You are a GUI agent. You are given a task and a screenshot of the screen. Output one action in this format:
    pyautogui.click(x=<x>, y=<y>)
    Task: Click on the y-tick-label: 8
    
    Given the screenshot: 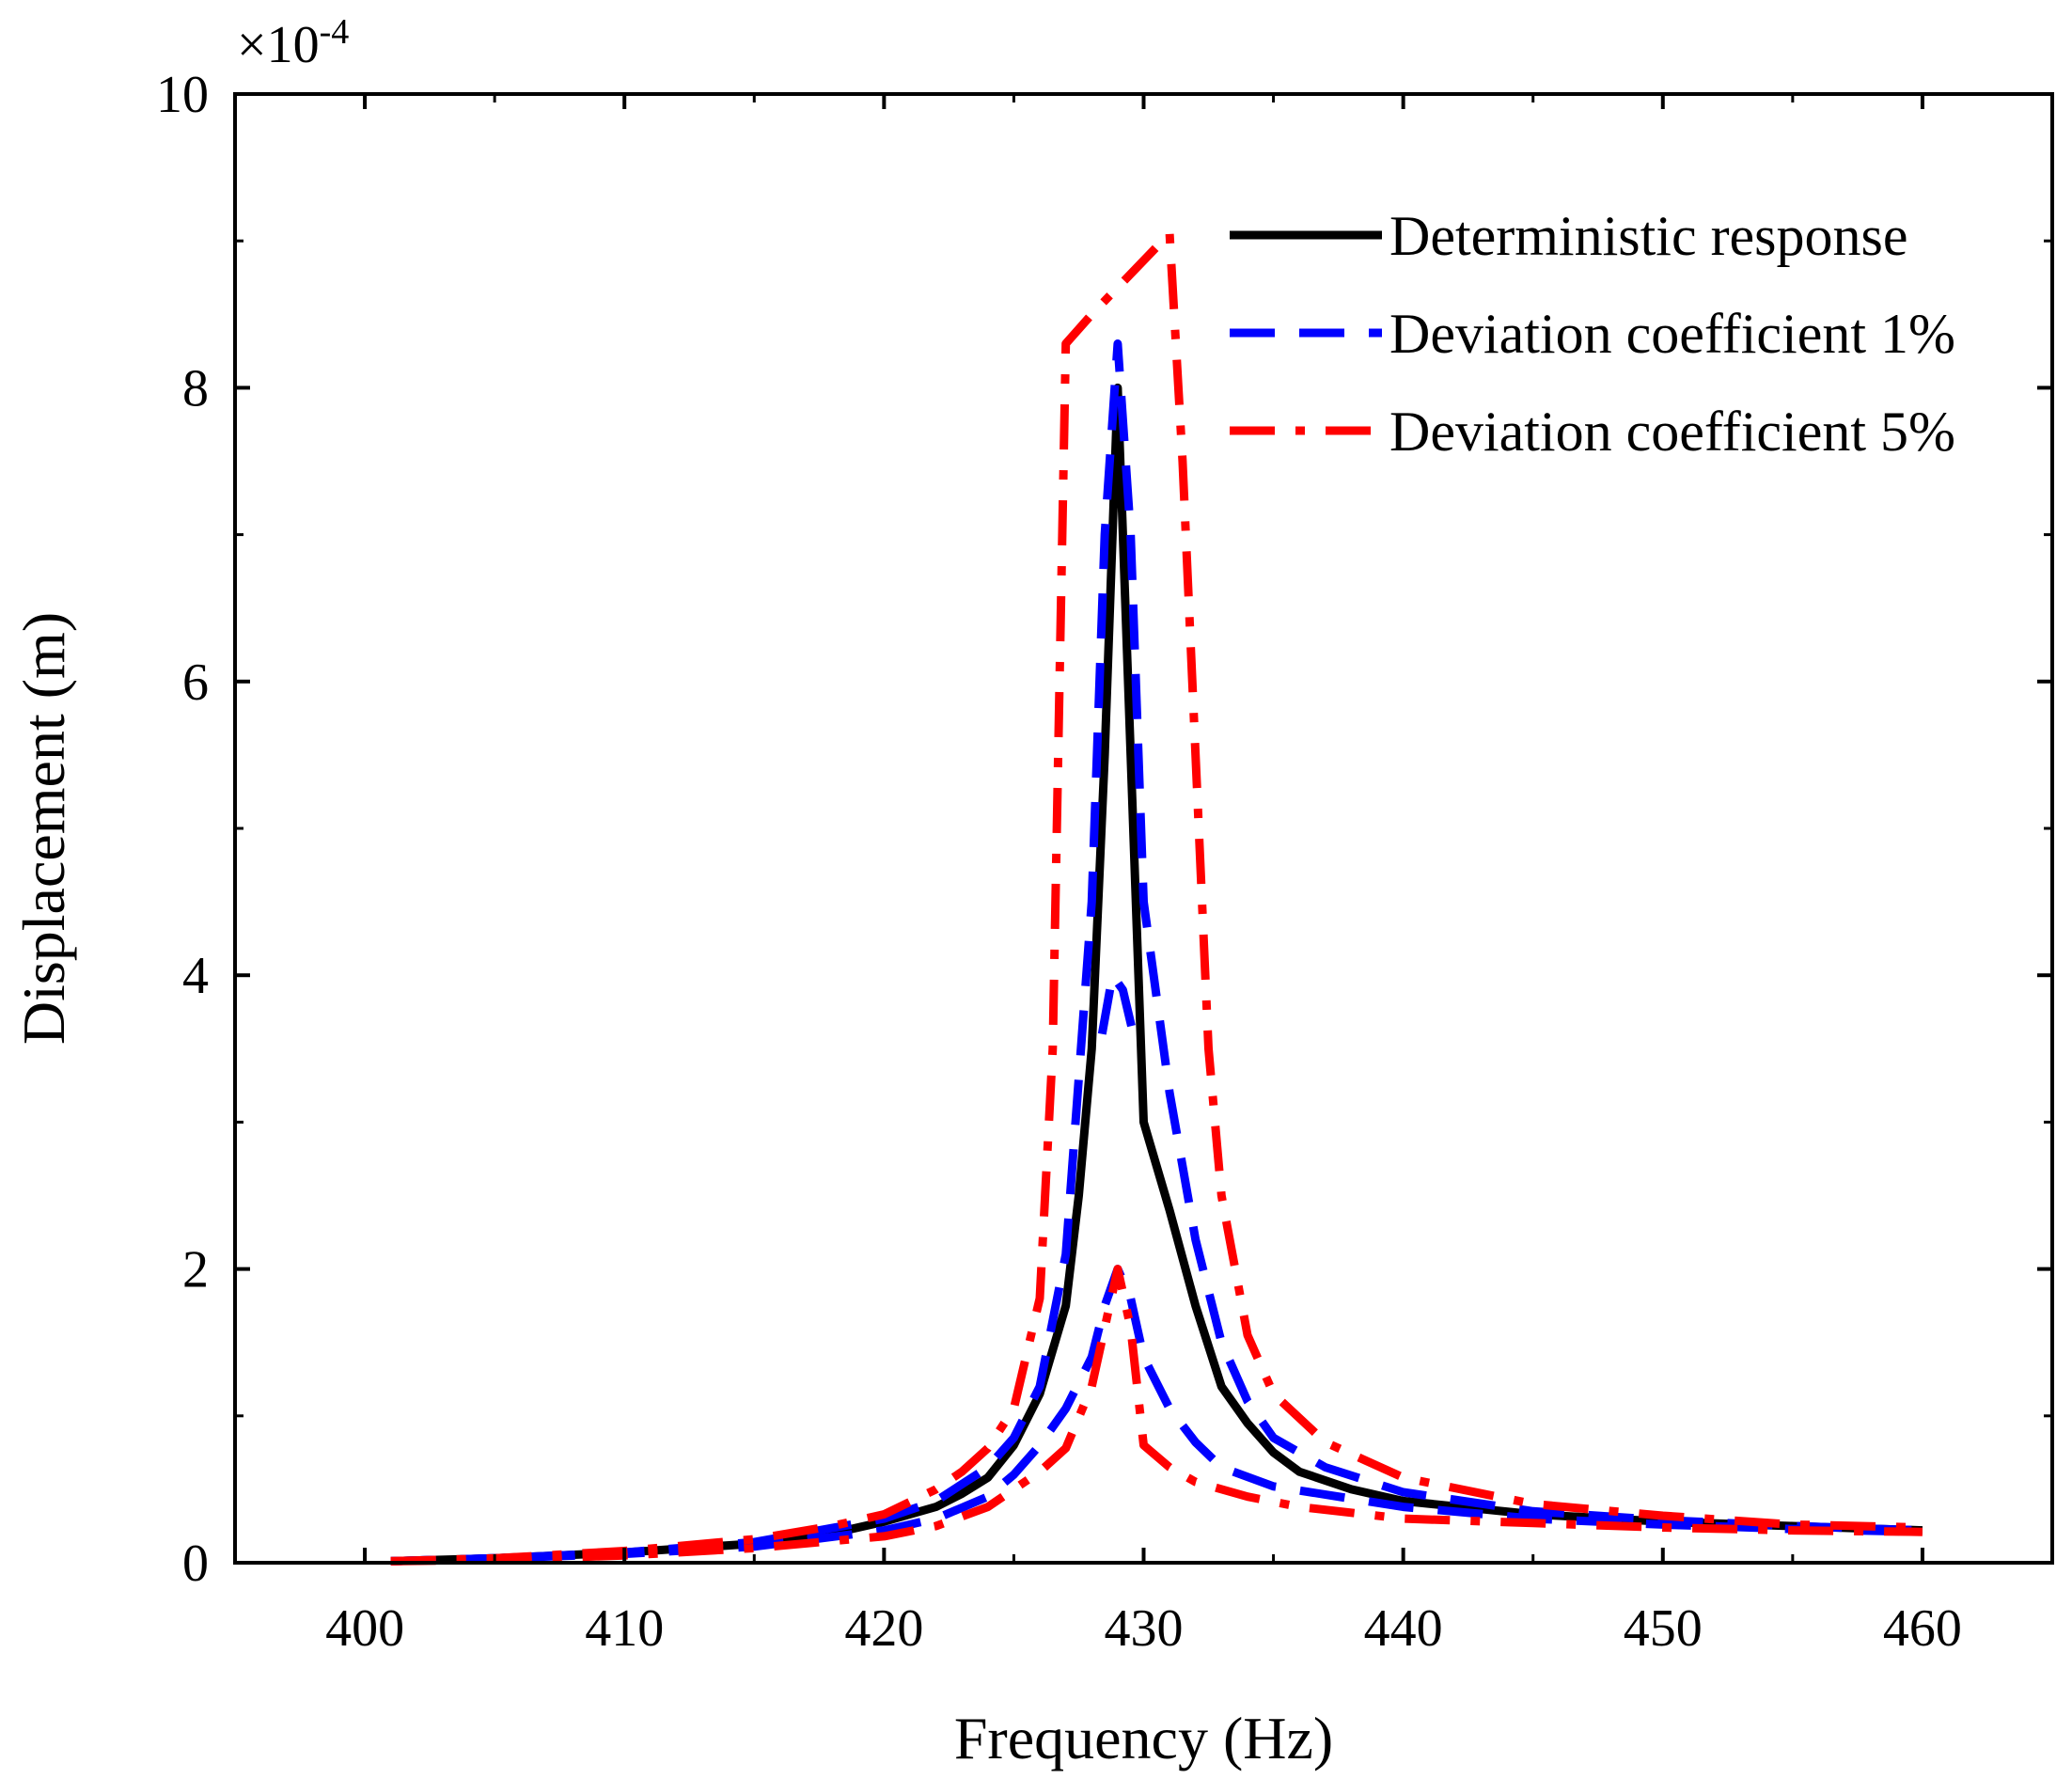 What is the action you would take?
    pyautogui.click(x=195, y=388)
    